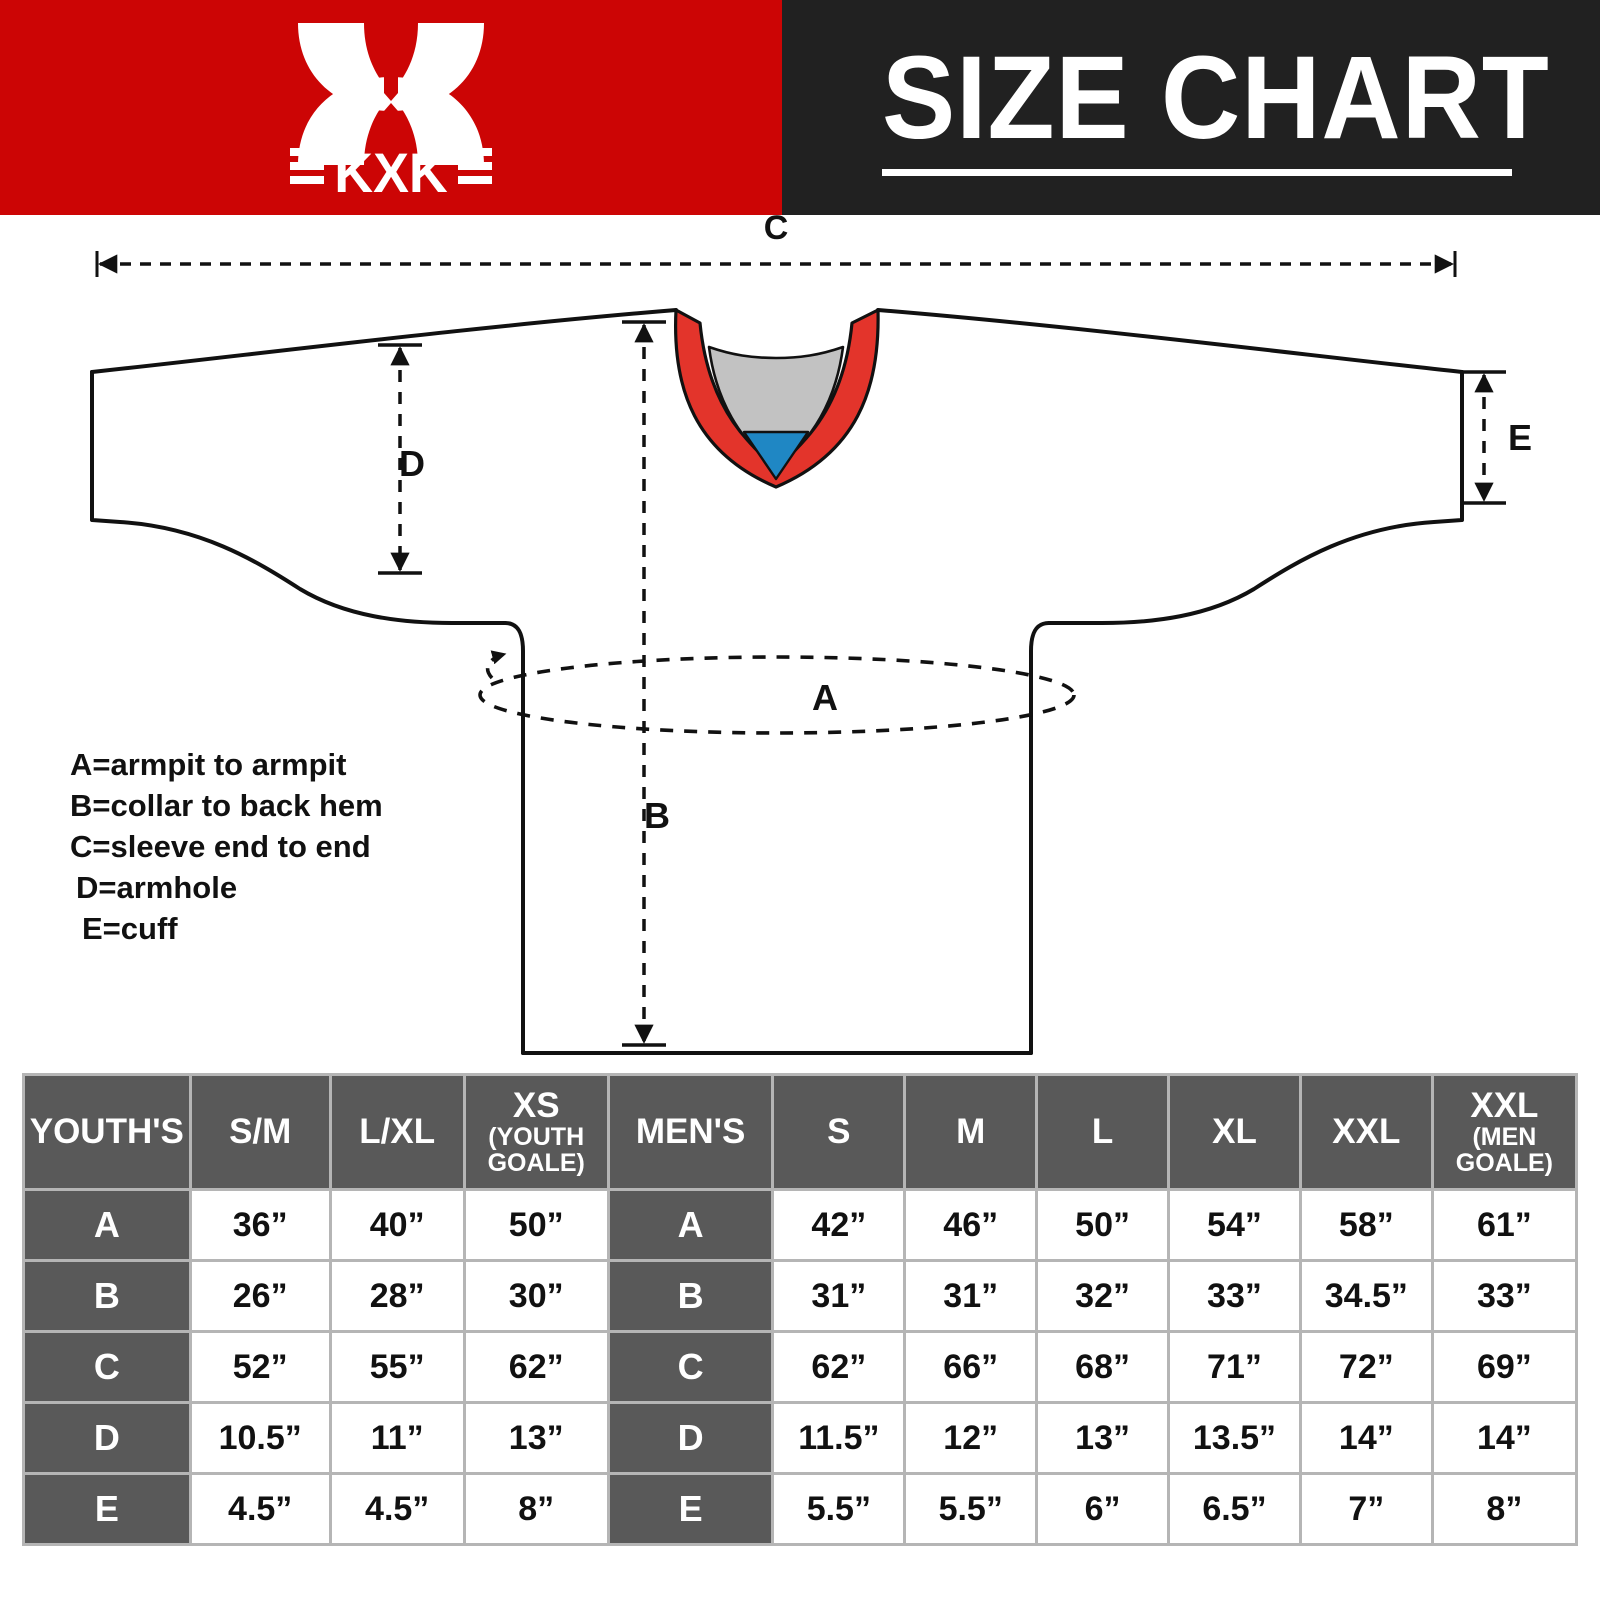 The image size is (1600, 1600). Describe the element at coordinates (690, 1296) in the screenshot. I see `row-label-mens-b: B` at that location.